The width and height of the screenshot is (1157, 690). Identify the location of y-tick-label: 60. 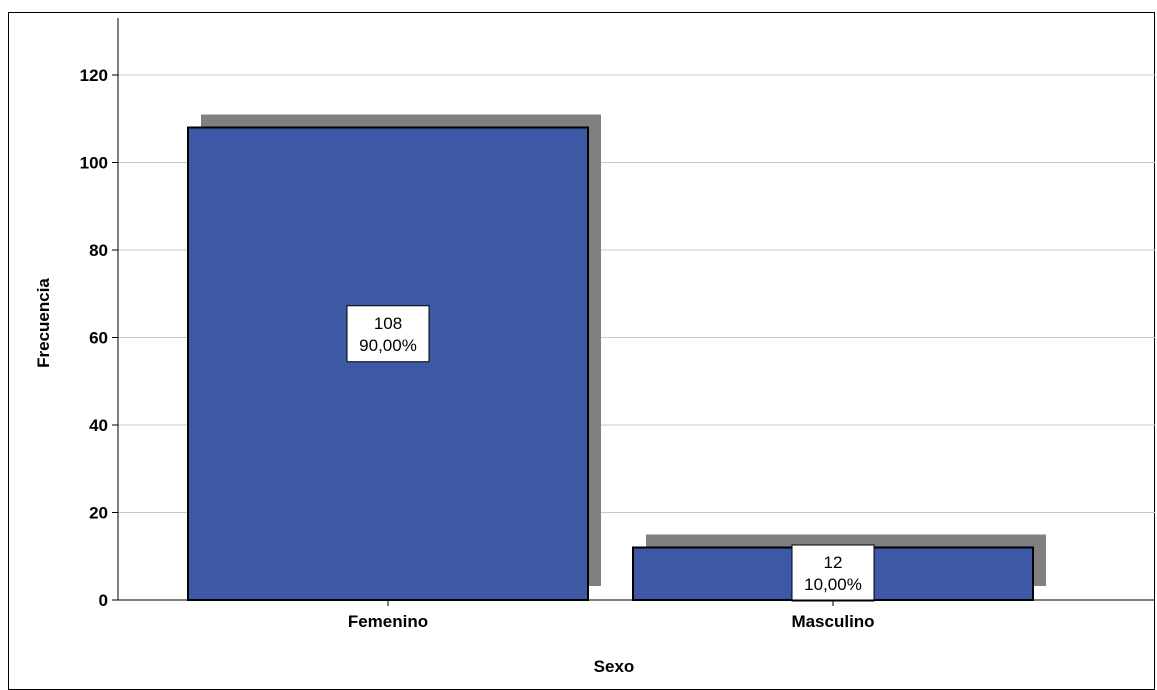
(98, 338).